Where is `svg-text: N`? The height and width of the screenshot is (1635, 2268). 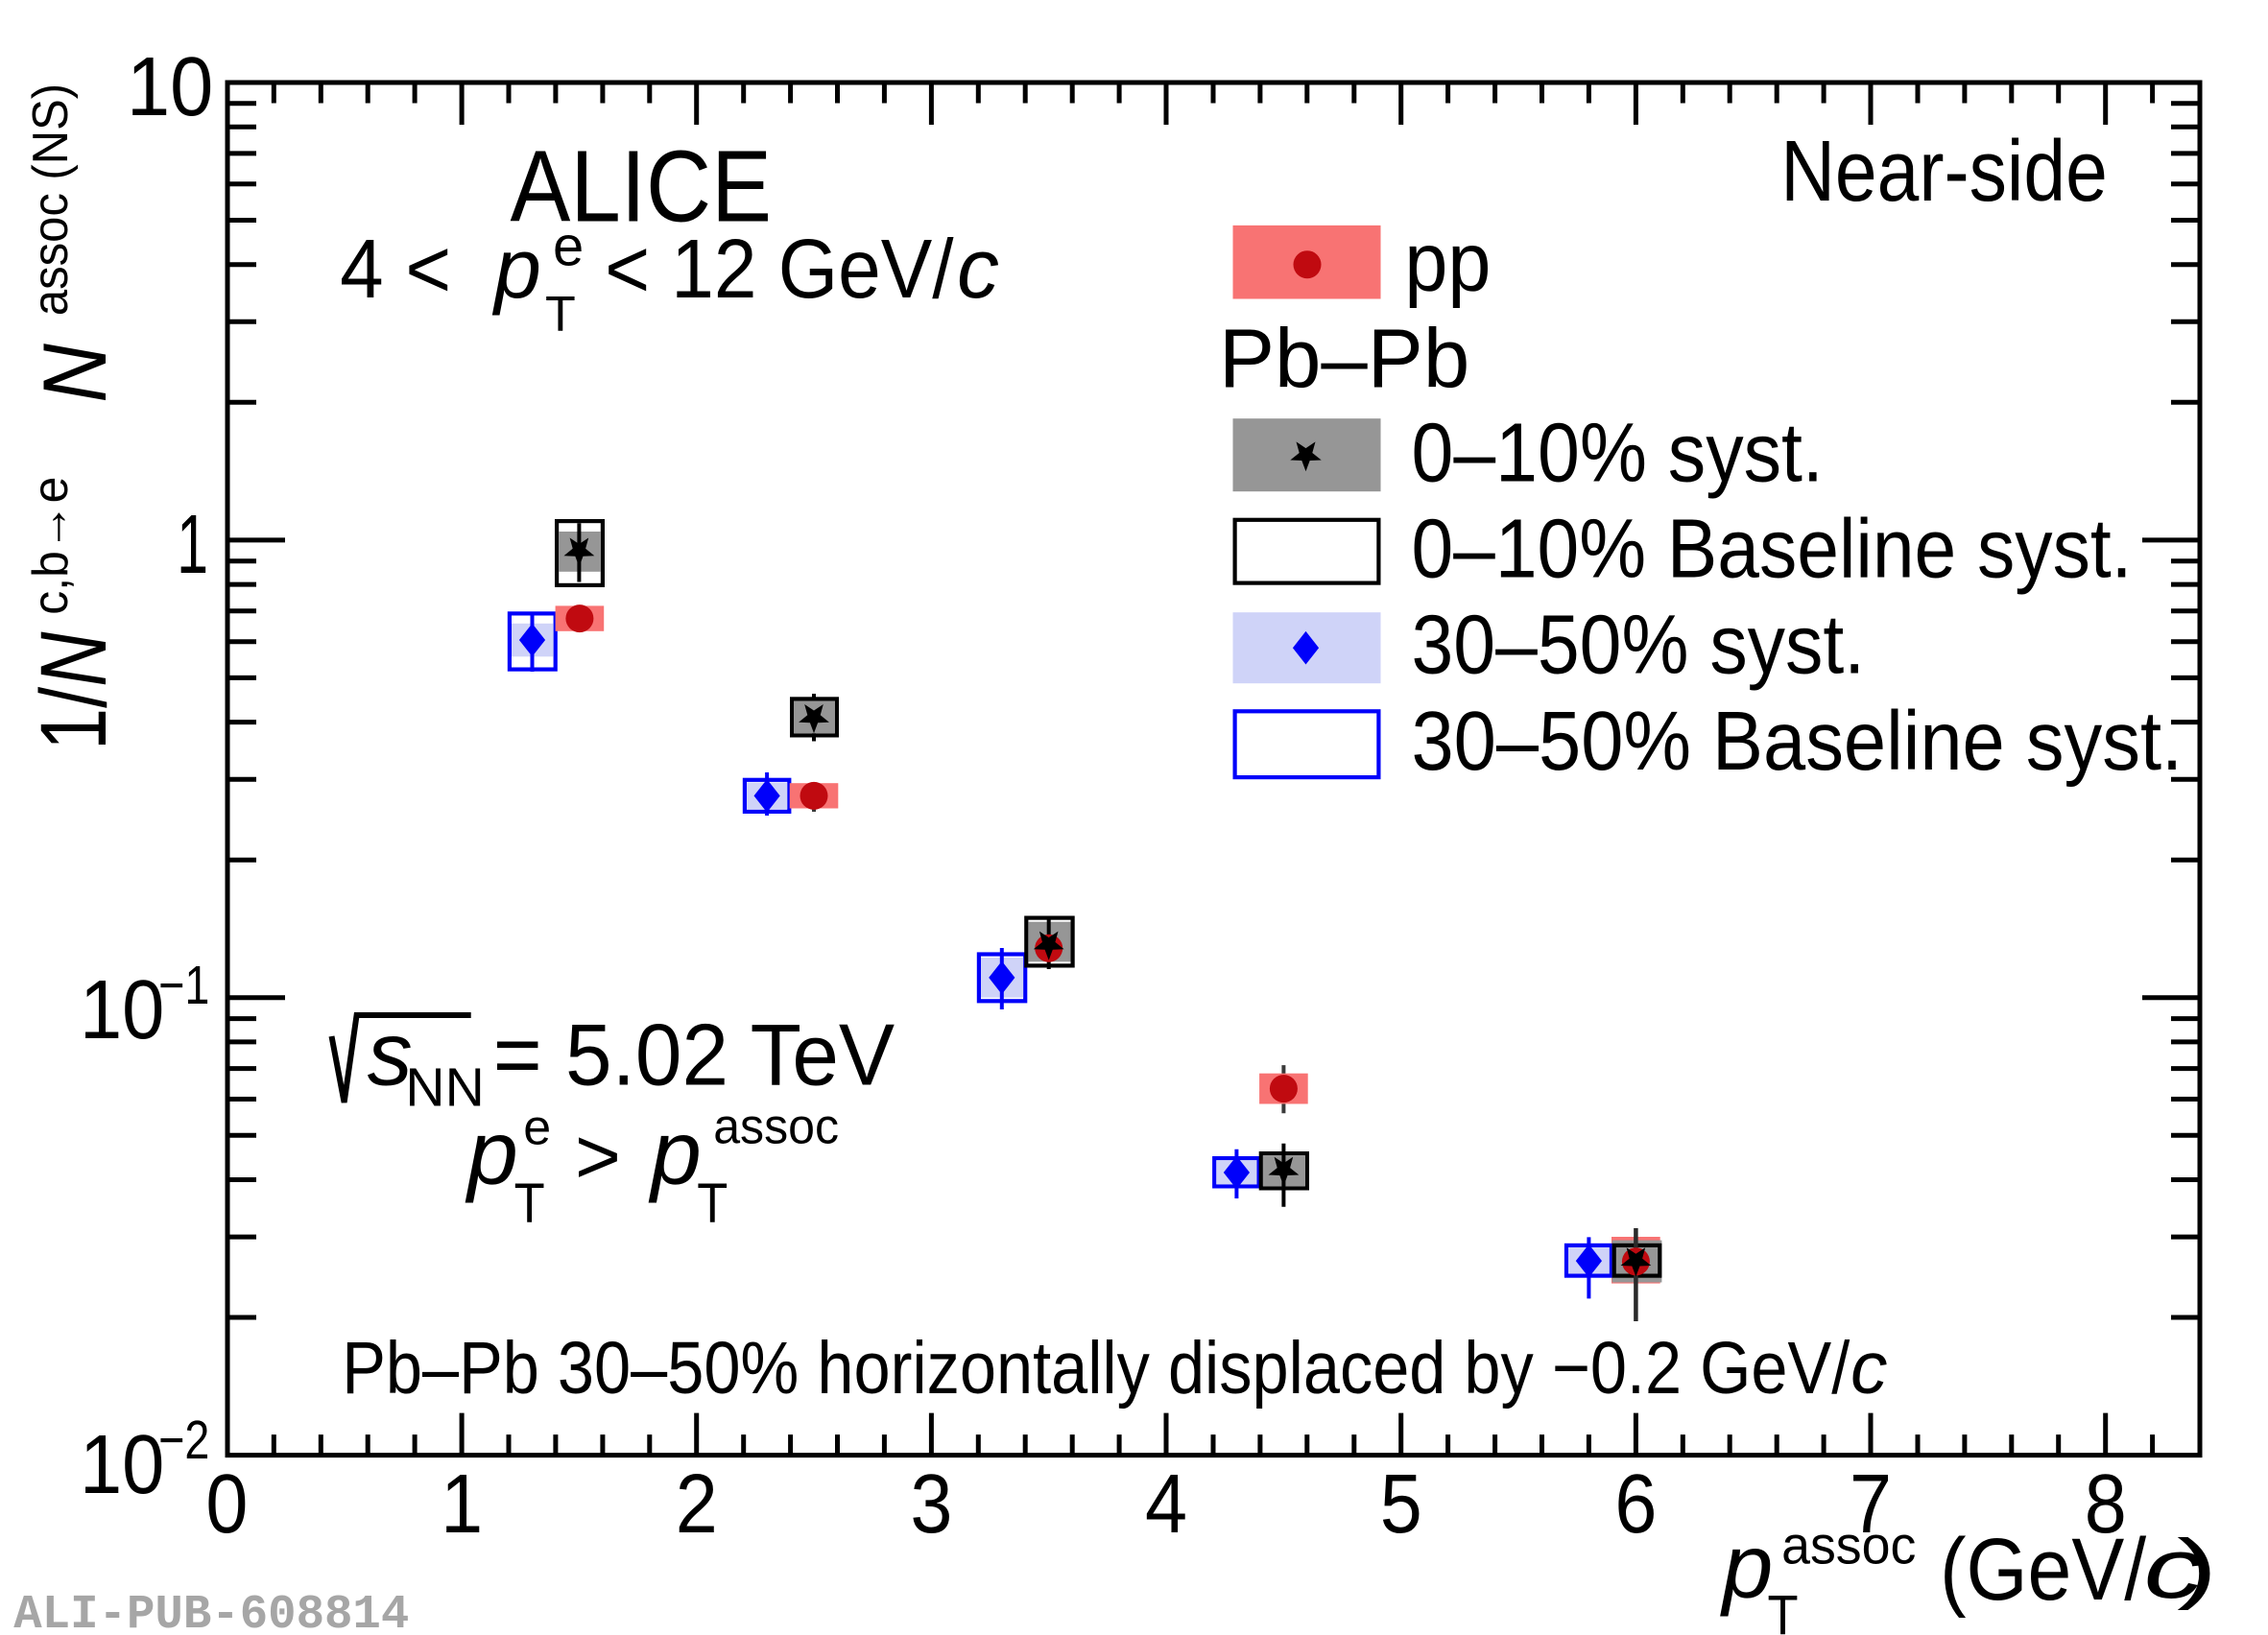
svg-text: N is located at coordinates (75, 374).